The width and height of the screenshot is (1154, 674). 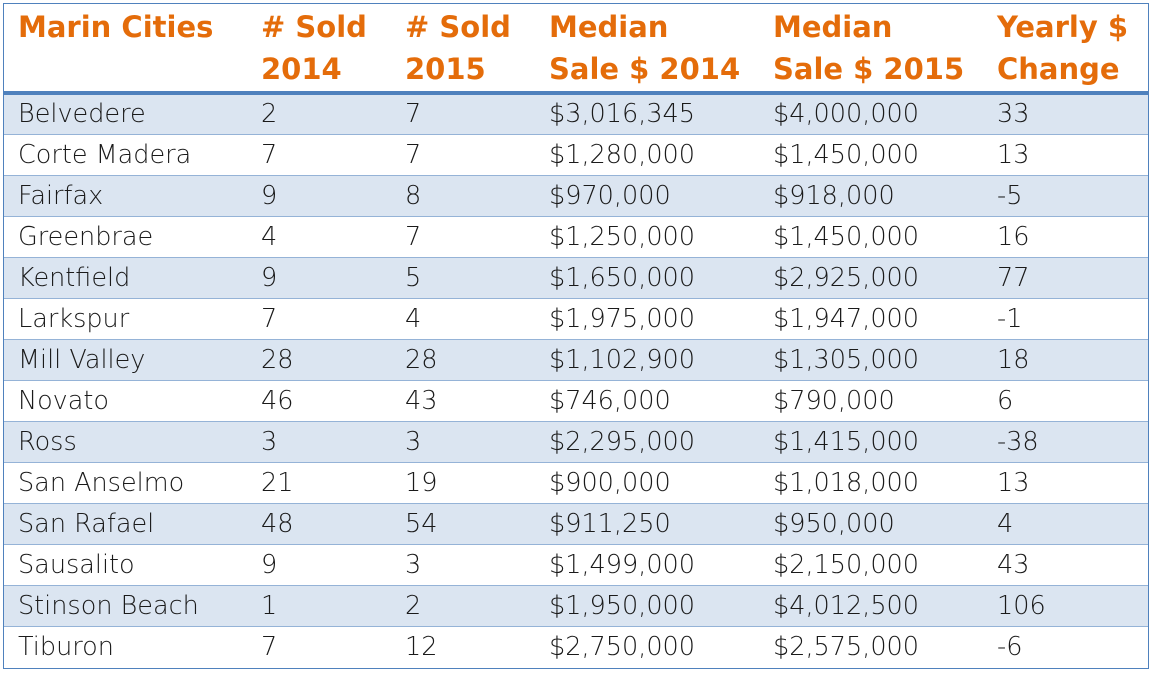 What do you see at coordinates (645, 69) in the screenshot?
I see `header-label-line: Sale $ 2014` at bounding box center [645, 69].